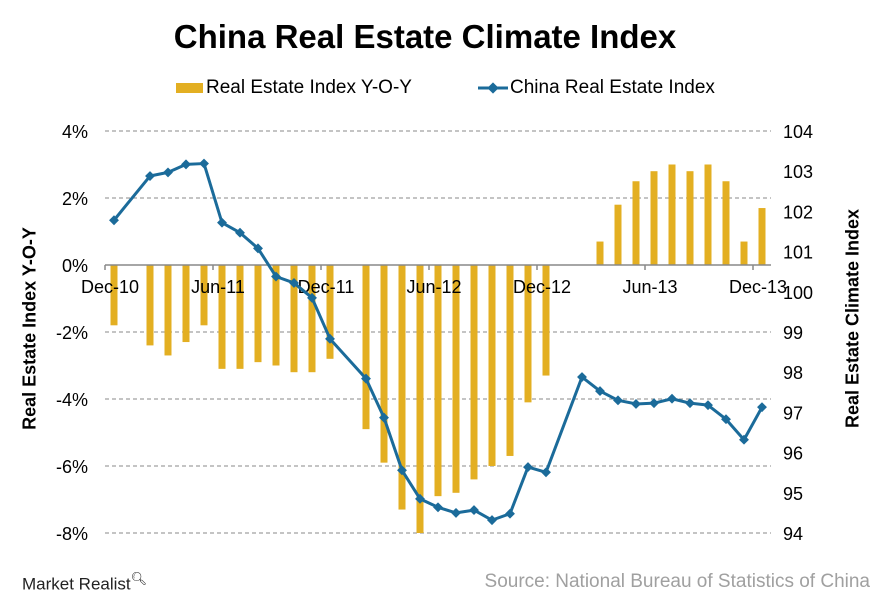  Describe the element at coordinates (72, 467) in the screenshot. I see `y-tick-label: -6%` at that location.